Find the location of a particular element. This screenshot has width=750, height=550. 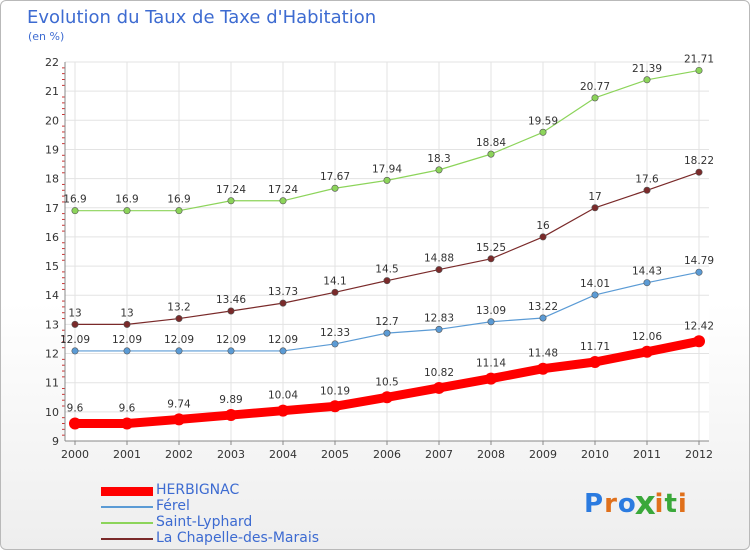

data-label: 21.39 is located at coordinates (647, 69).